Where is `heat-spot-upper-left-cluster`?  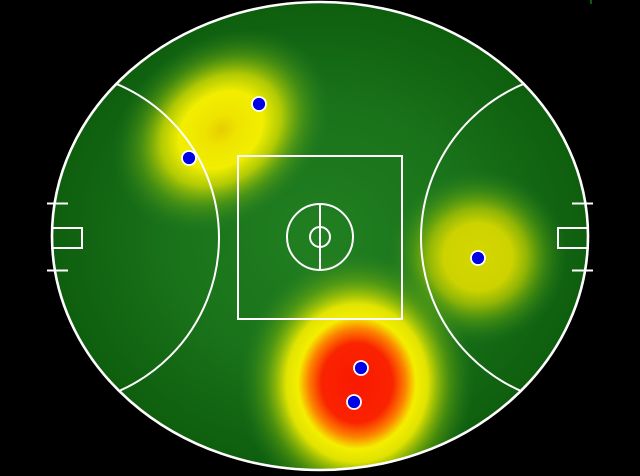 heat-spot-upper-left-cluster is located at coordinates (221, 130).